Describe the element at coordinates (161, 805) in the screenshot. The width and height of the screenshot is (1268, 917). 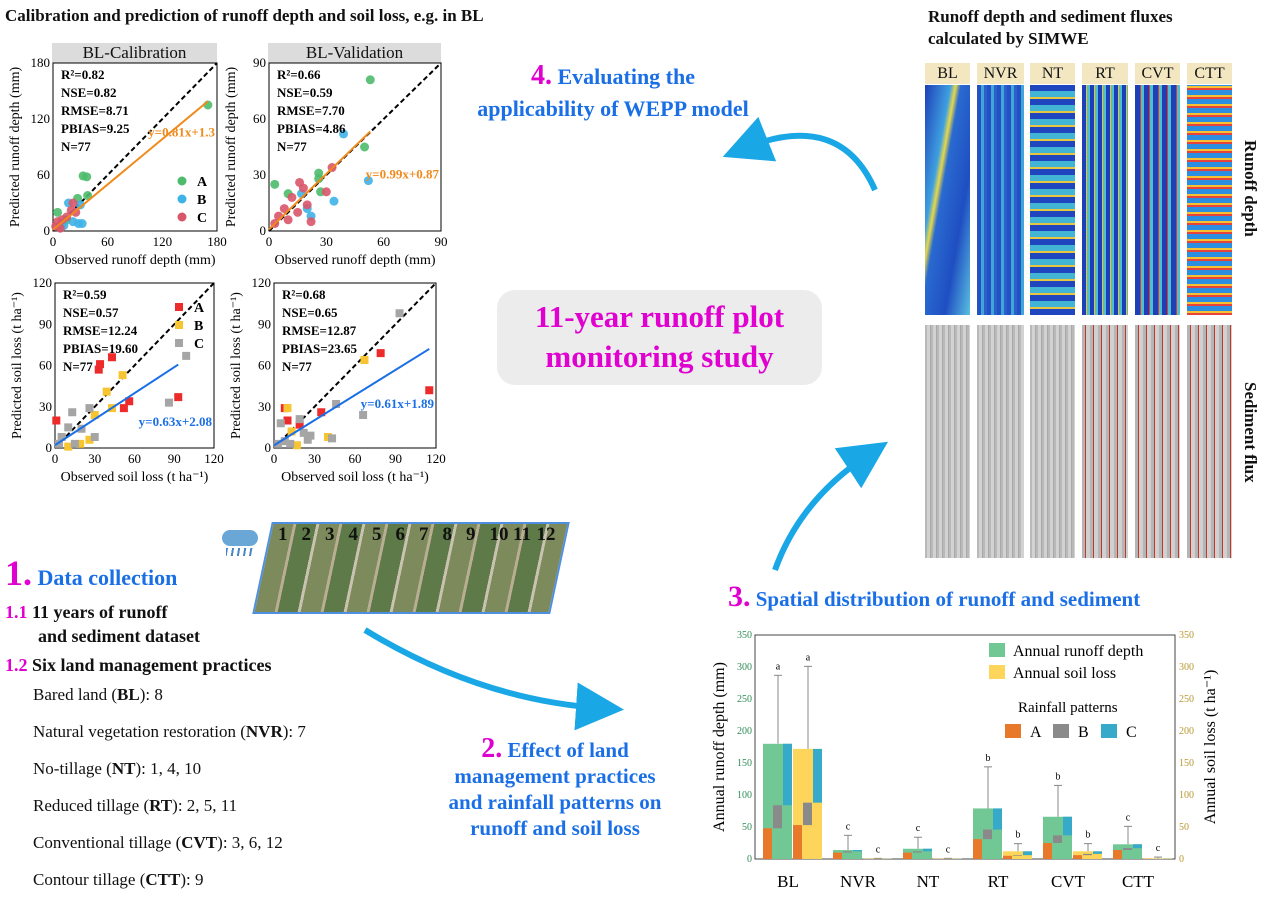
I see `practice-abbr: RT` at that location.